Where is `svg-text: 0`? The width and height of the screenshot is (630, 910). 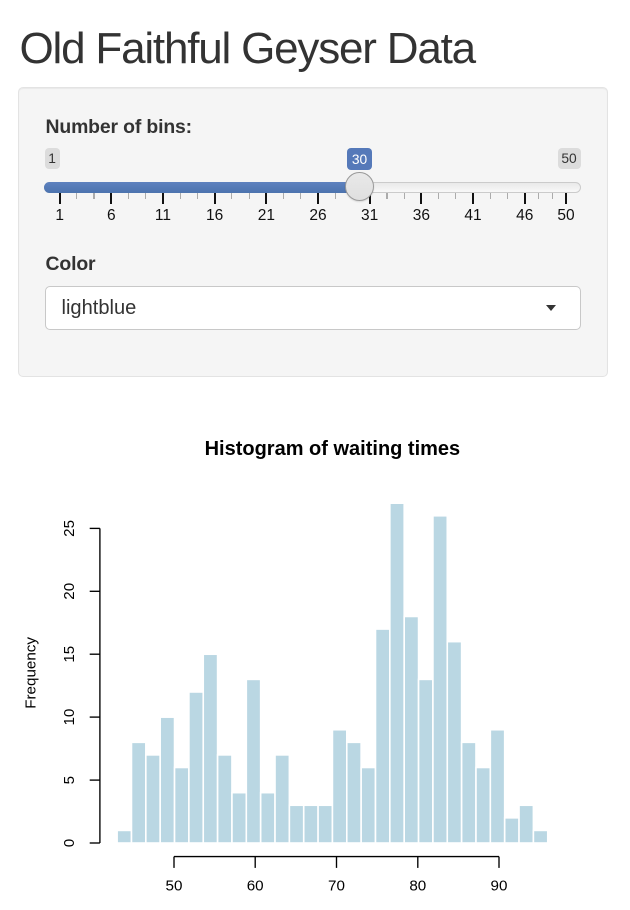 svg-text: 0 is located at coordinates (69, 843).